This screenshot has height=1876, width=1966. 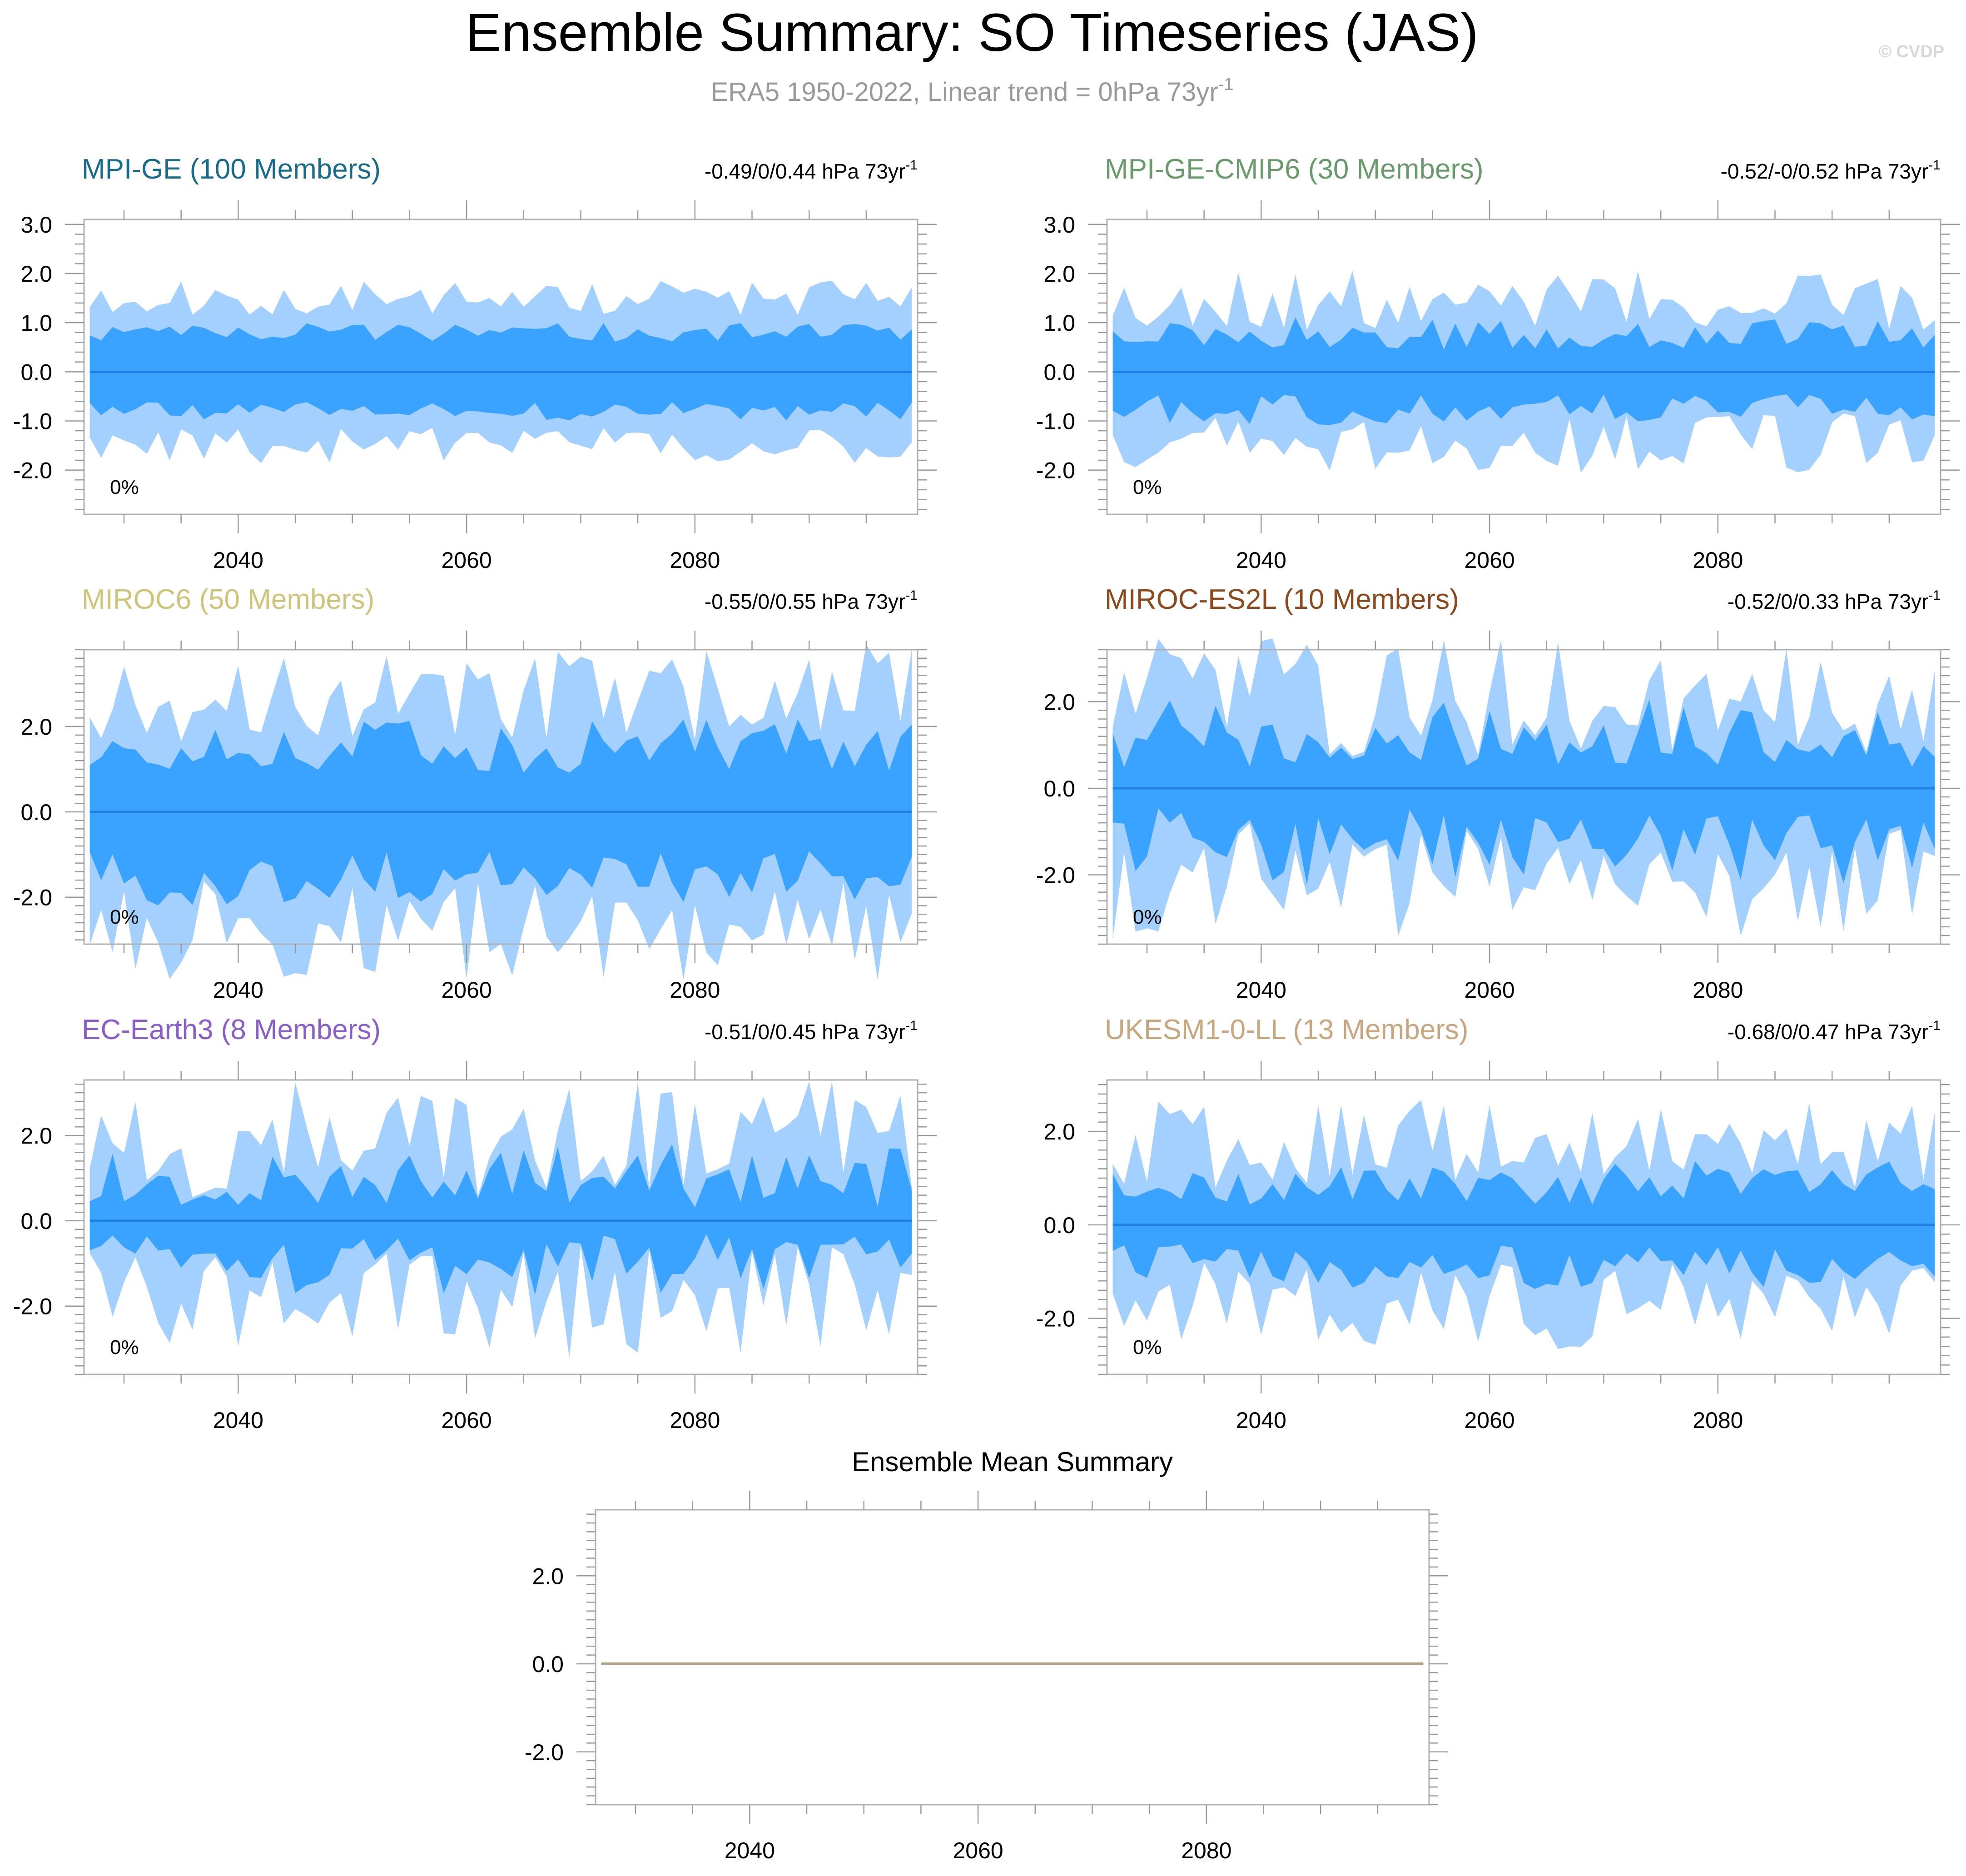 I want to click on trend-range-text: -0.68/0/0.47 hPa 73yr, so click(x=1828, y=1032).